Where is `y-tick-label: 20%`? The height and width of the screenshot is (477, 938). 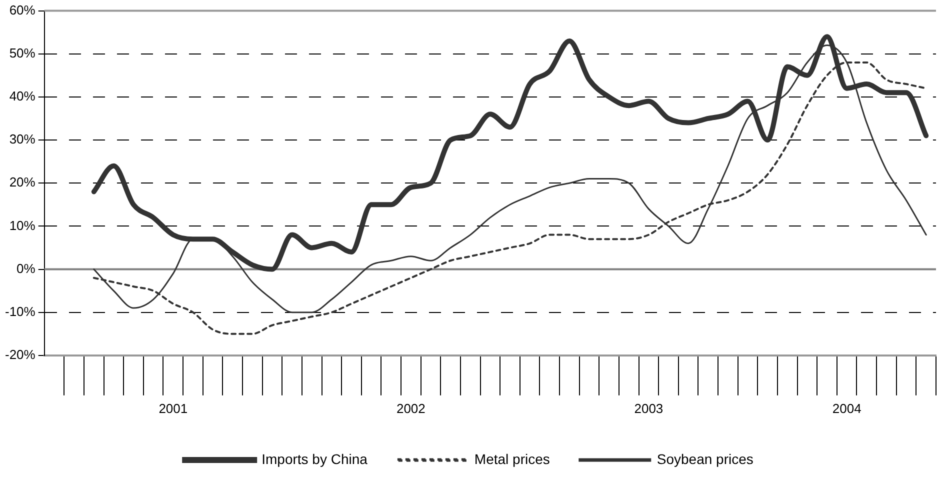
y-tick-label: 20% is located at coordinates (22, 182).